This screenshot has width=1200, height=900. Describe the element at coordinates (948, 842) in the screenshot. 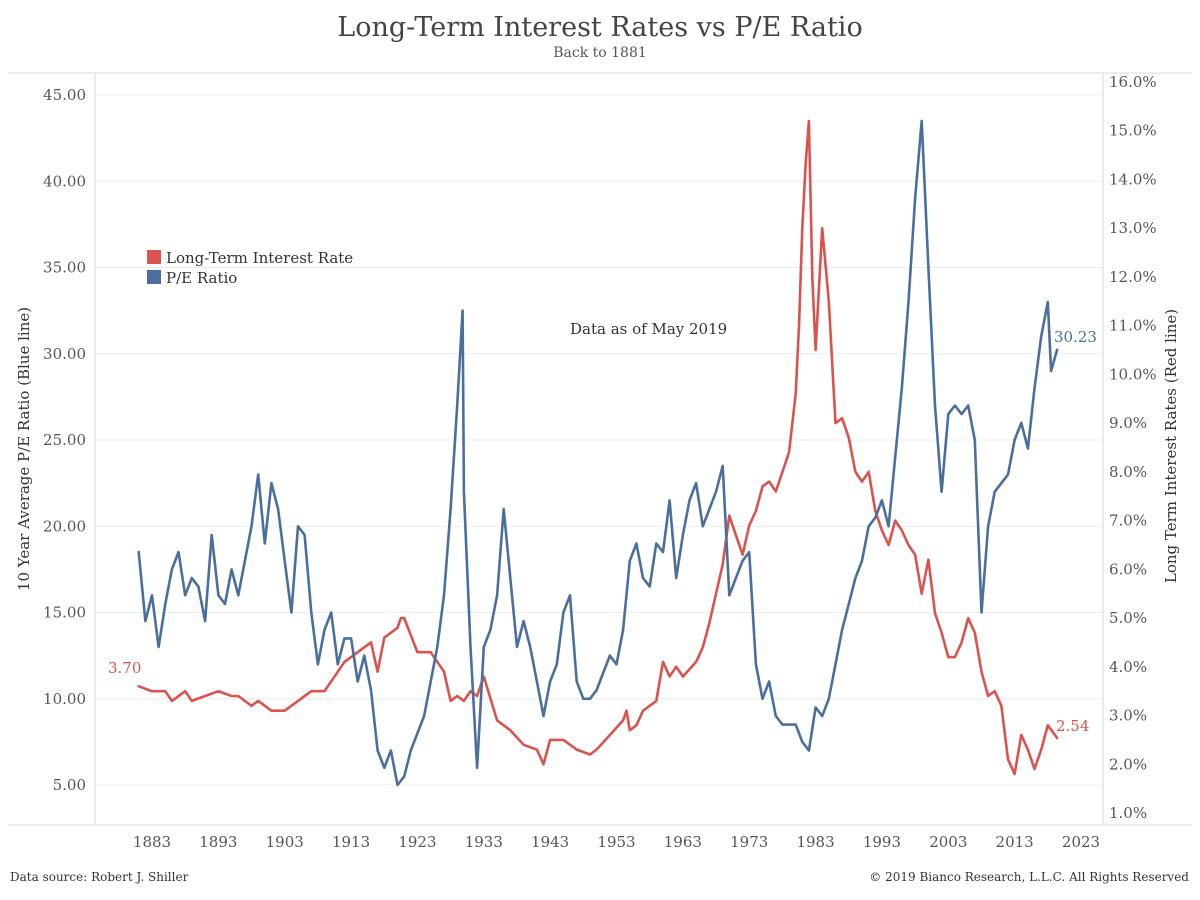

I see `x-tick-label: 2003` at that location.